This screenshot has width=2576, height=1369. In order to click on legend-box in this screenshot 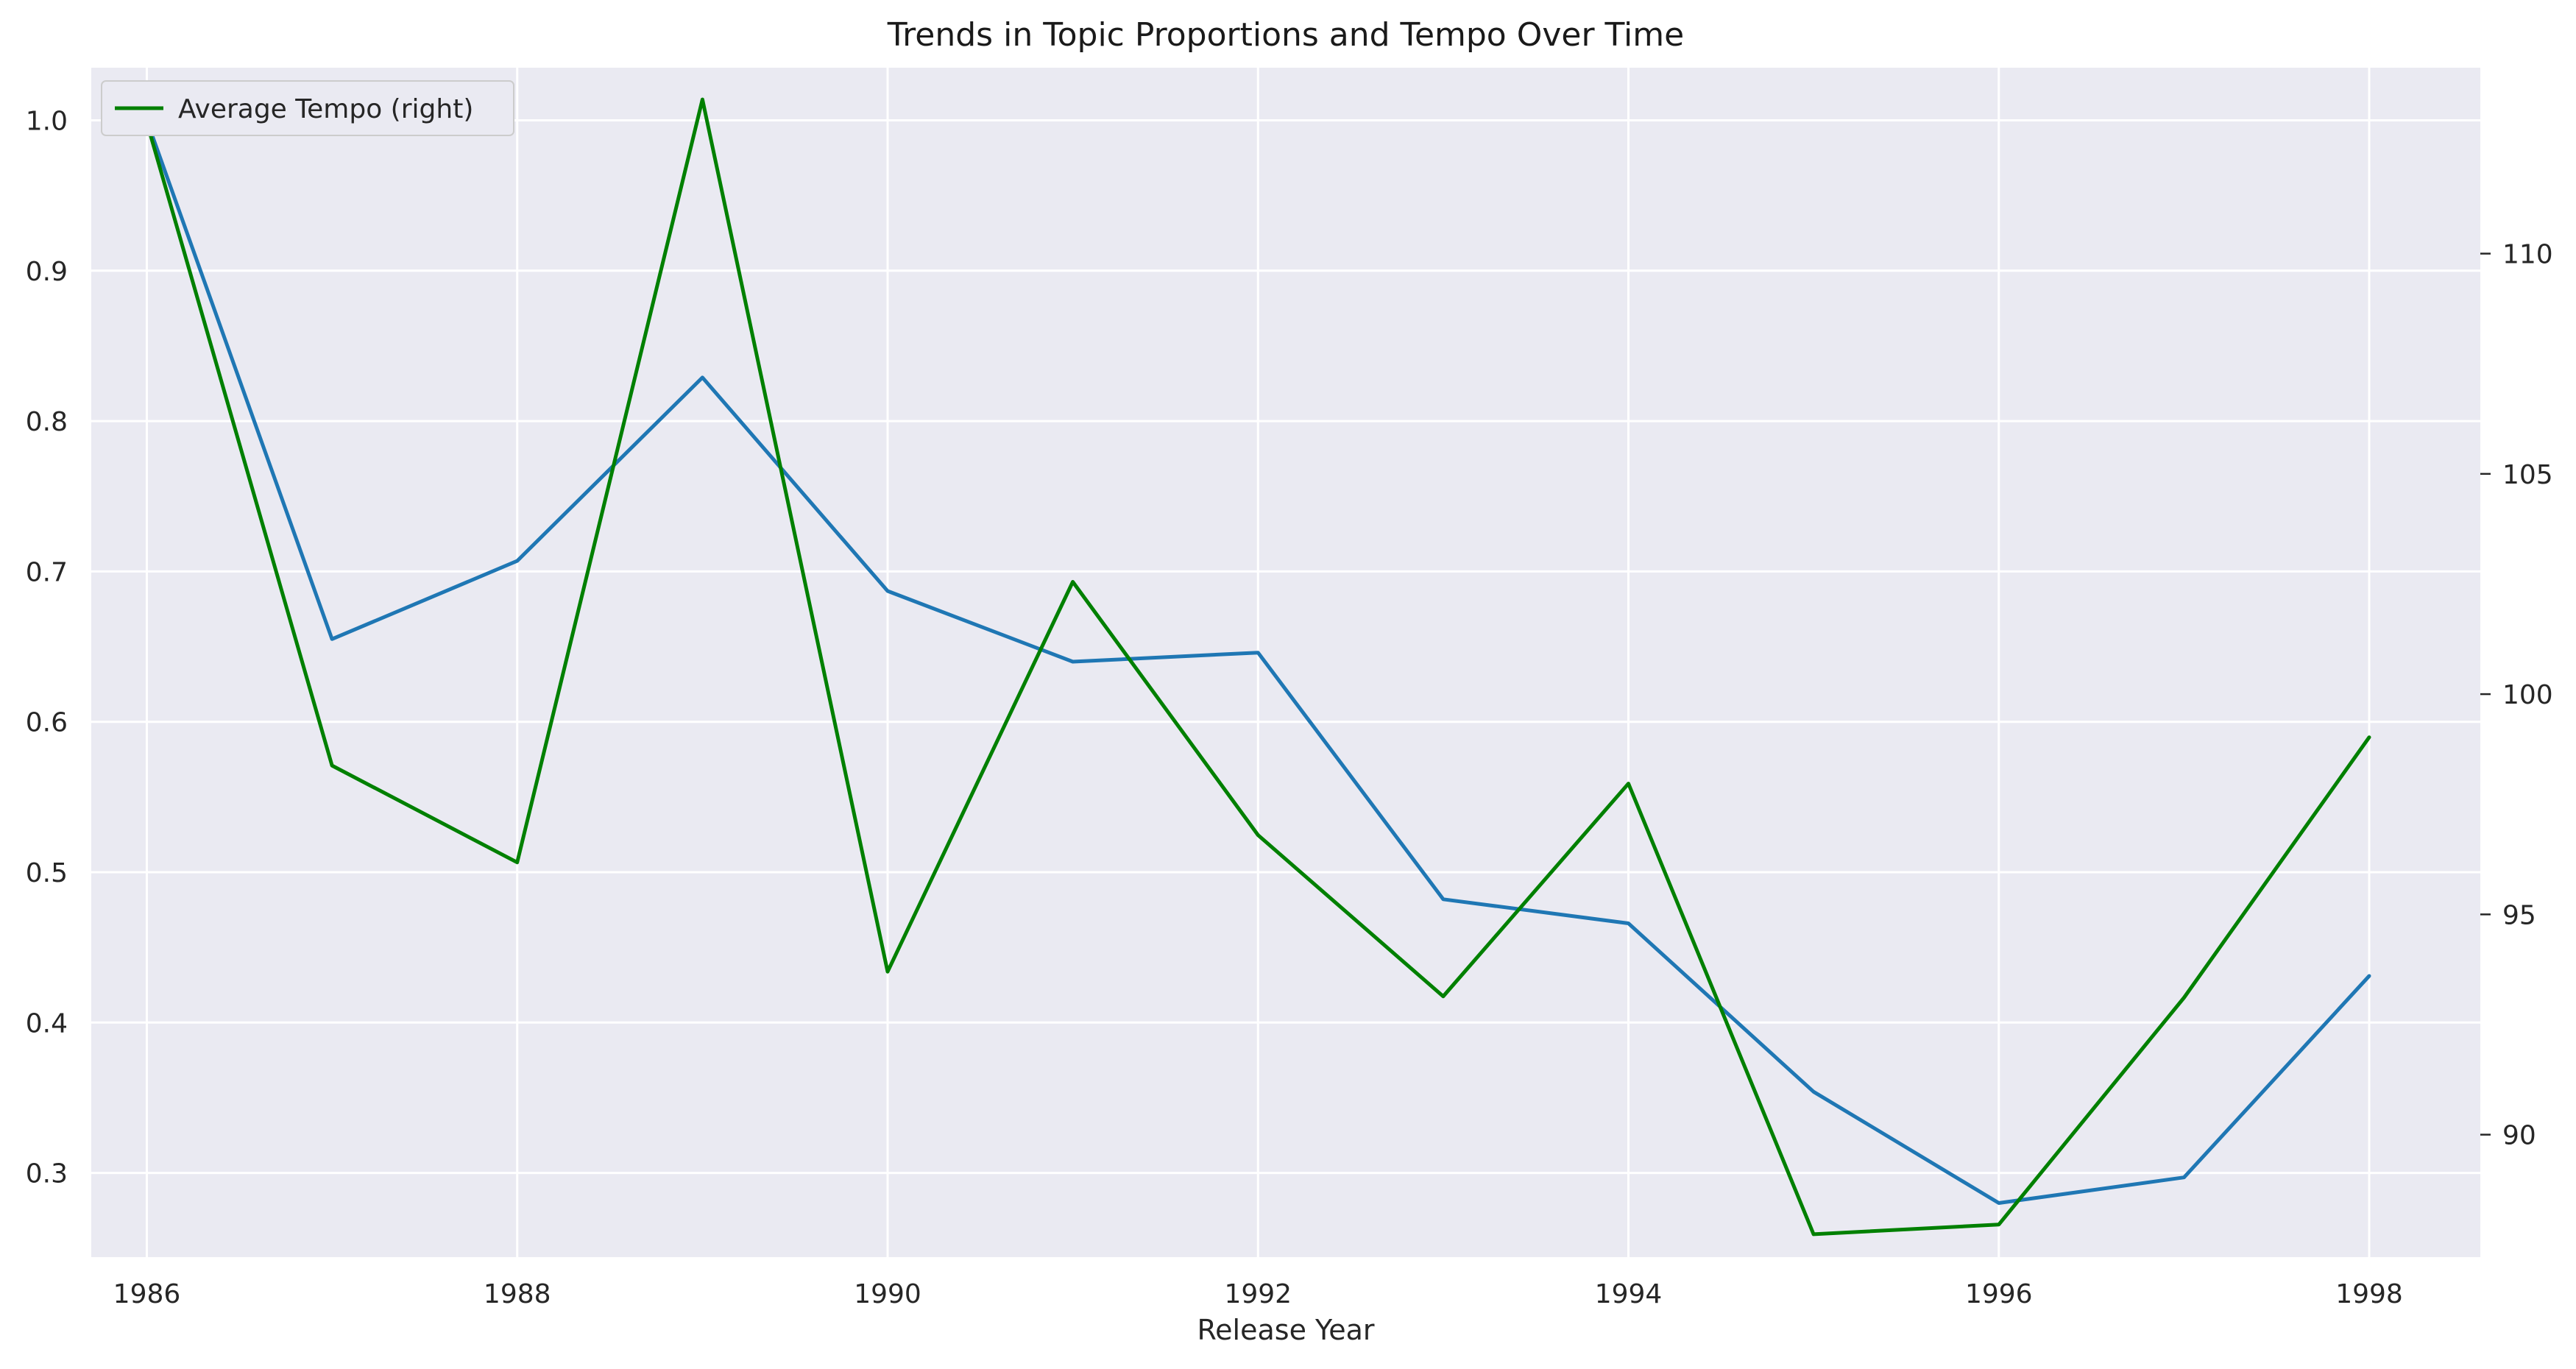, I will do `click(307, 108)`.